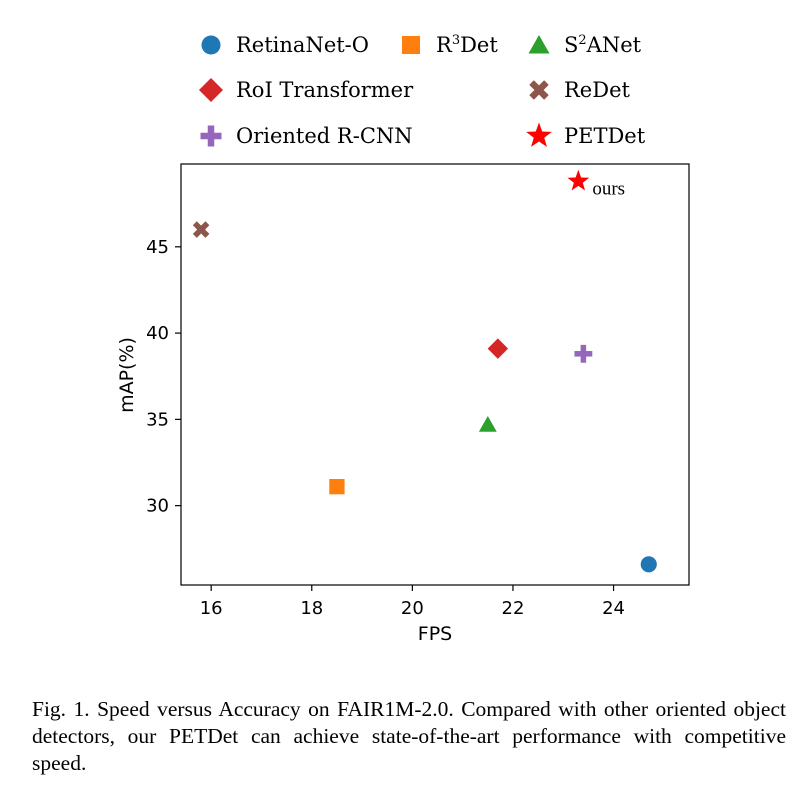  Describe the element at coordinates (412, 608) in the screenshot. I see `x-tick-label: 20` at that location.